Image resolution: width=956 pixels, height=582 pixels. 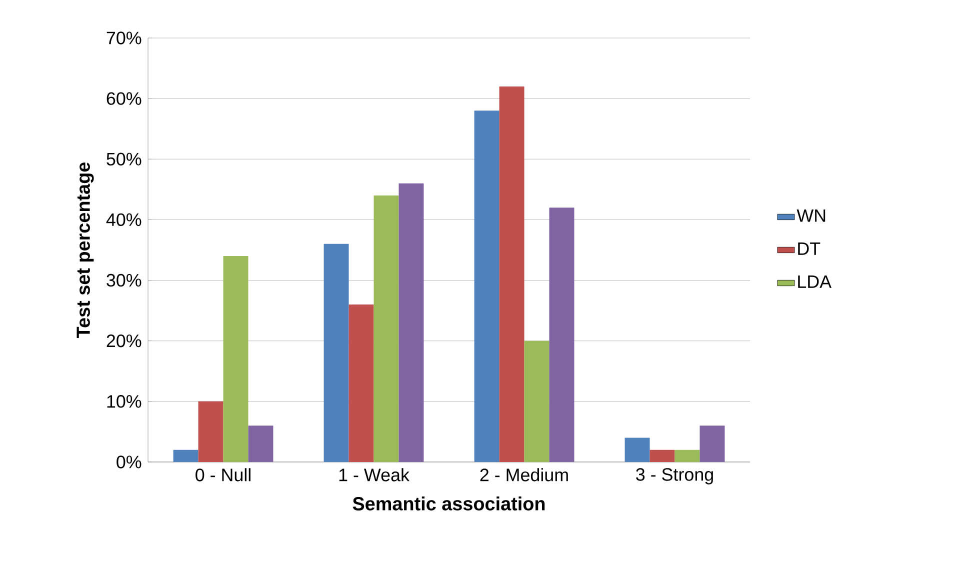 I want to click on y-tick-label: 30%, so click(x=124, y=280).